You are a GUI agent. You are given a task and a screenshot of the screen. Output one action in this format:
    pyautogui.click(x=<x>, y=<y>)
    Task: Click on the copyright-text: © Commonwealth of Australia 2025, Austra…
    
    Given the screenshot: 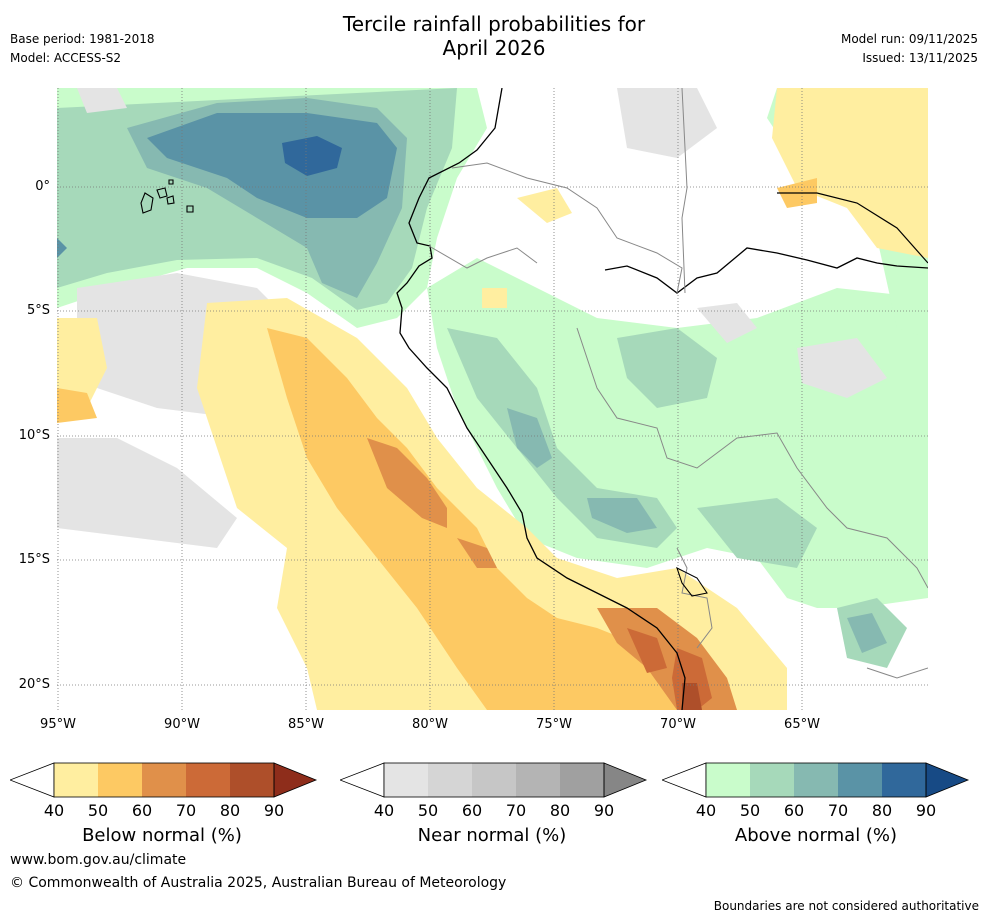 What is the action you would take?
    pyautogui.click(x=258, y=883)
    